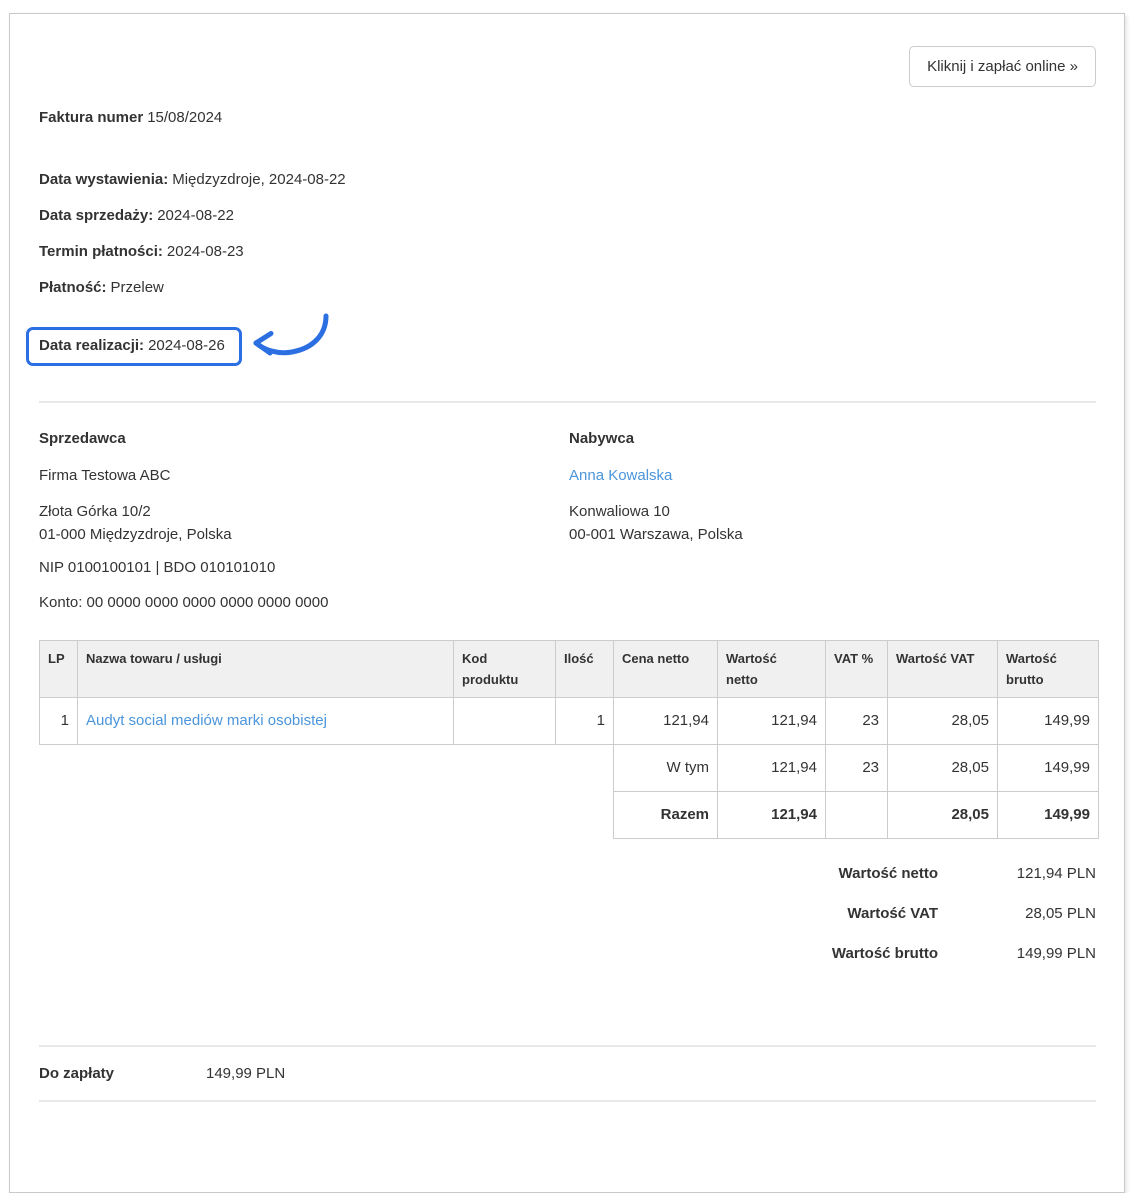 This screenshot has height=1193, width=1132. What do you see at coordinates (137, 287) in the screenshot?
I see `payment-method-value: Przelew` at bounding box center [137, 287].